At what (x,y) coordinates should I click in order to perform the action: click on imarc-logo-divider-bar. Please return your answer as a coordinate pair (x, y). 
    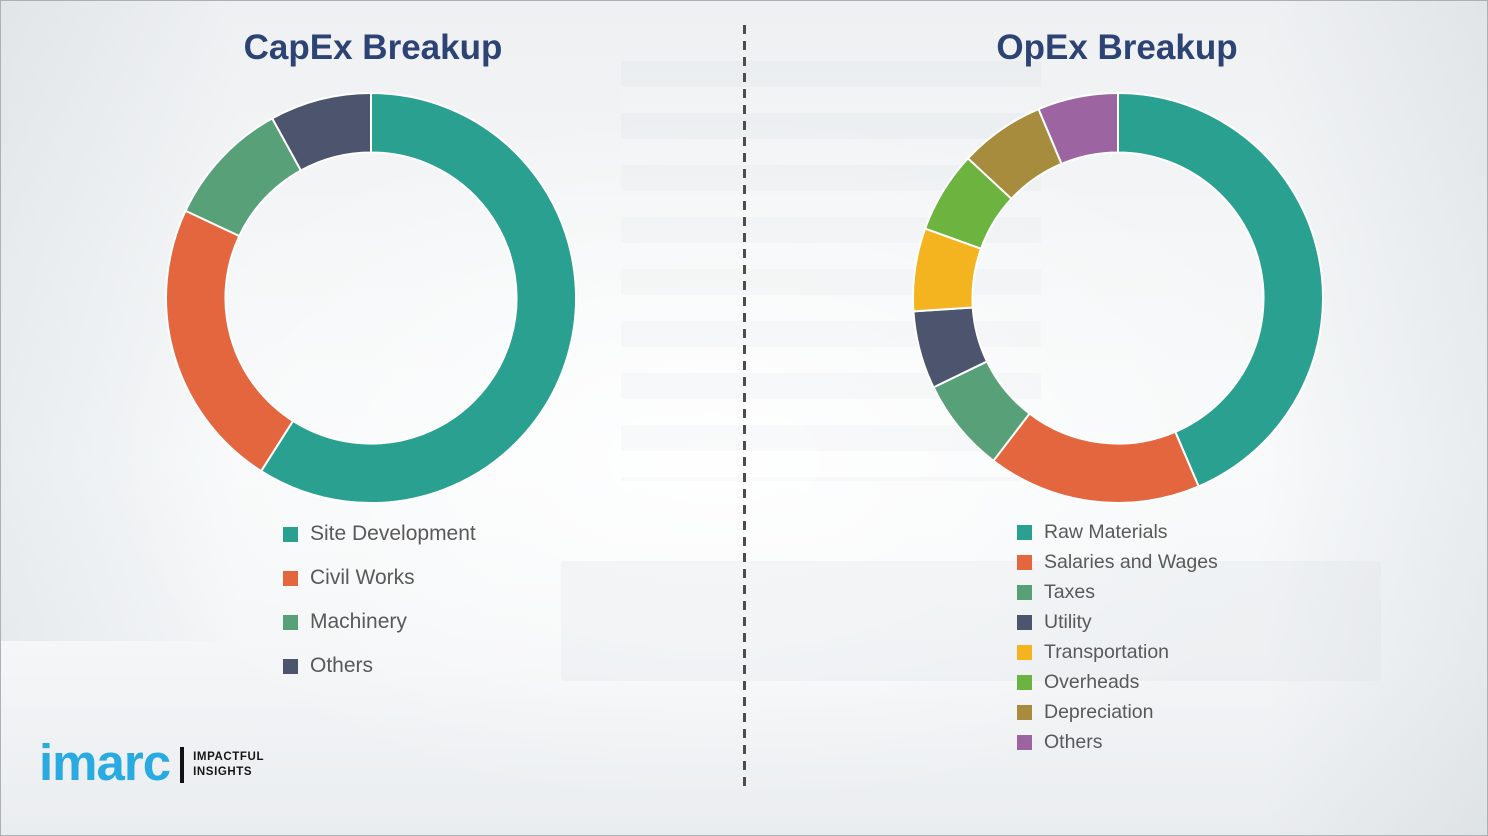
    Looking at the image, I should click on (182, 764).